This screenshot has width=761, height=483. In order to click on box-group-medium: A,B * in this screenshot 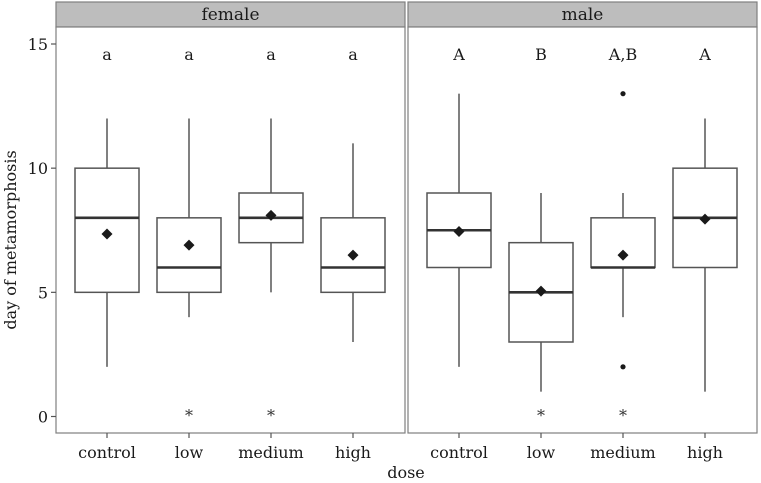, I will do `click(623, 235)`.